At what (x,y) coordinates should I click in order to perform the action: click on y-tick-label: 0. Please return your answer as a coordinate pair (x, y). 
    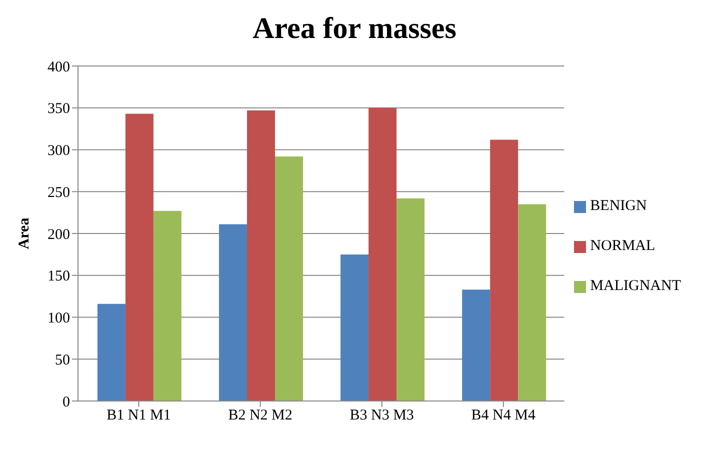
    Looking at the image, I should click on (66, 402).